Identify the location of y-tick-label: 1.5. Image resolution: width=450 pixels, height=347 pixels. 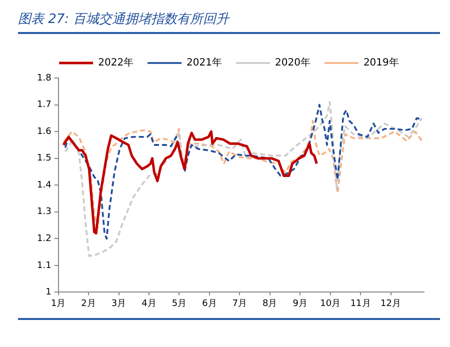
(44, 159).